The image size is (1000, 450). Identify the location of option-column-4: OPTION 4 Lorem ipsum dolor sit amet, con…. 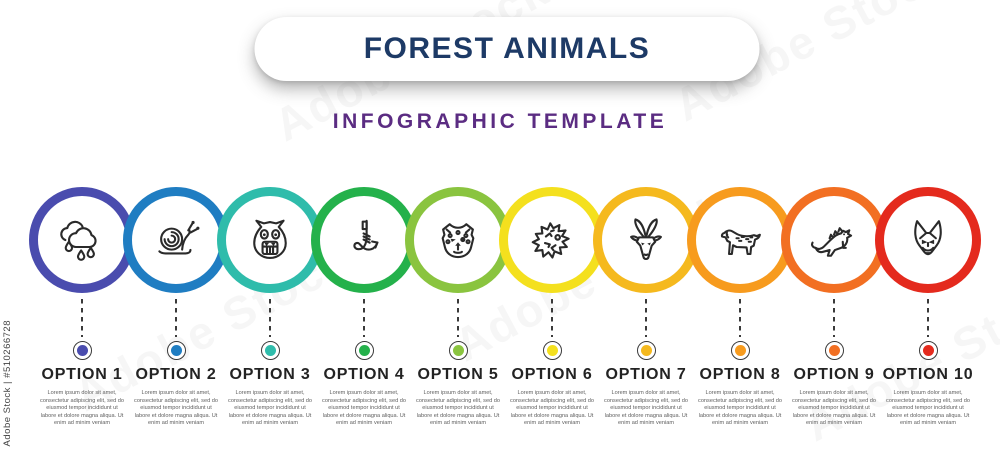
(364, 307).